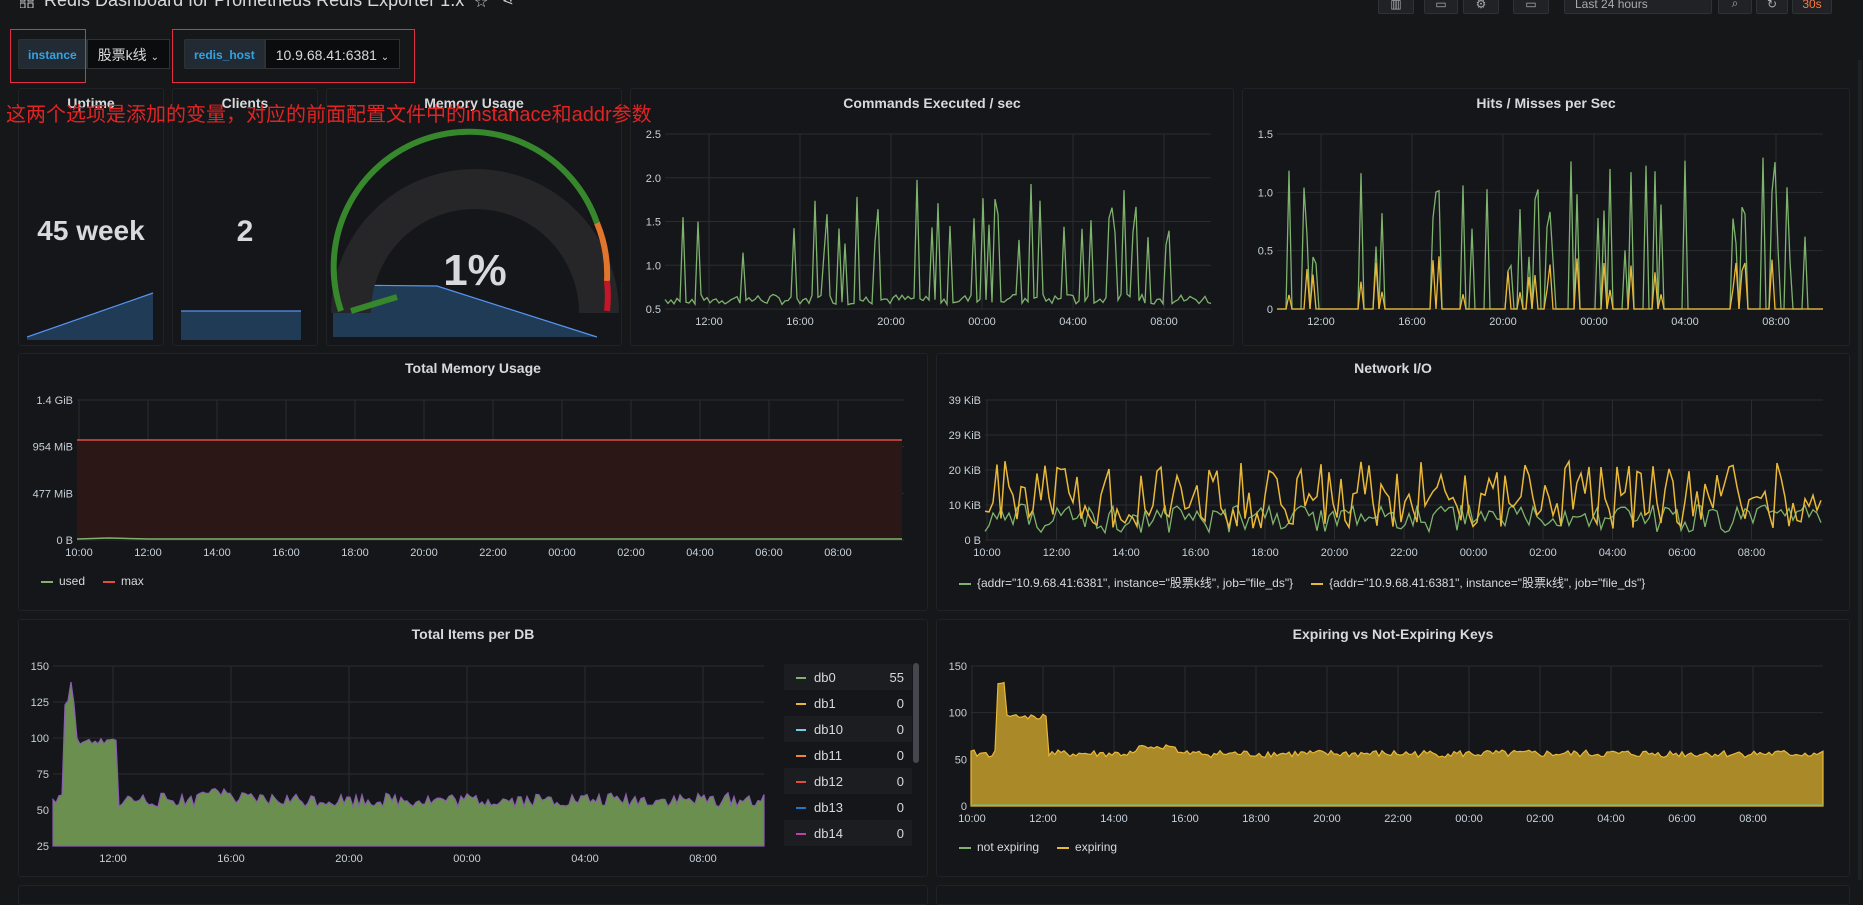  Describe the element at coordinates (653, 310) in the screenshot. I see `y-tick-label: 0.5` at that location.